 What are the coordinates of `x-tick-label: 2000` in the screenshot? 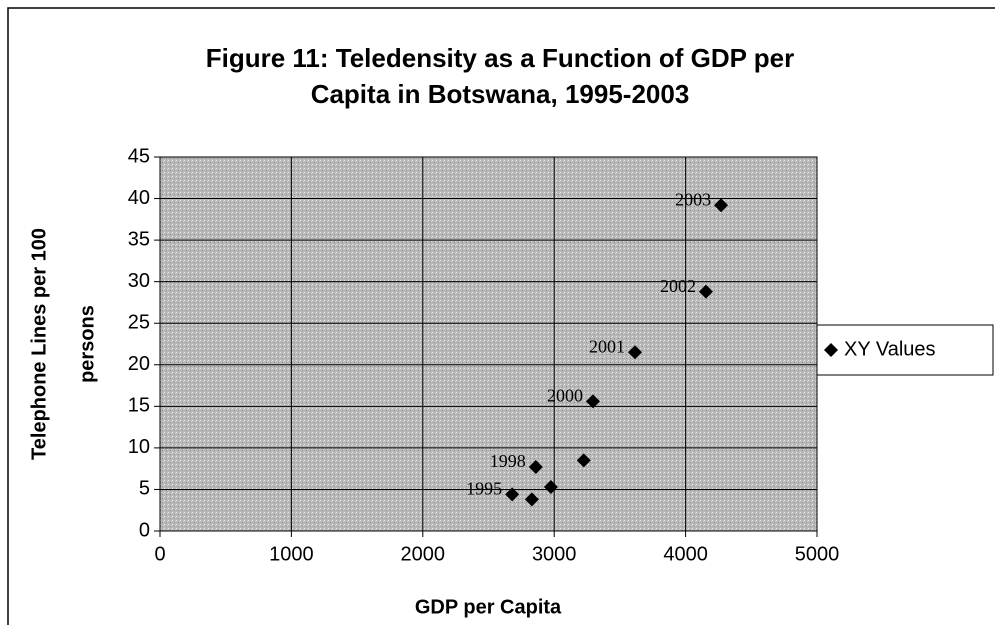 It's located at (423, 554).